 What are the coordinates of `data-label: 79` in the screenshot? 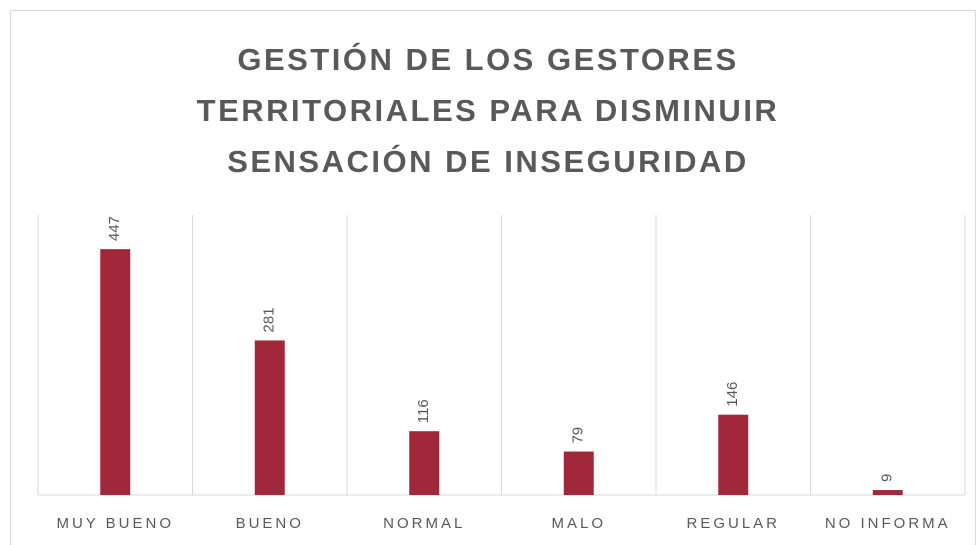 It's located at (578, 435).